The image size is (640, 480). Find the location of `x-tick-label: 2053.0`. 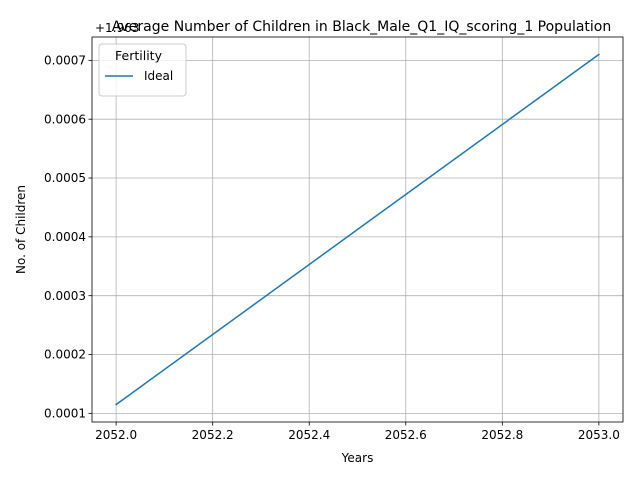

x-tick-label: 2053.0 is located at coordinates (599, 435).